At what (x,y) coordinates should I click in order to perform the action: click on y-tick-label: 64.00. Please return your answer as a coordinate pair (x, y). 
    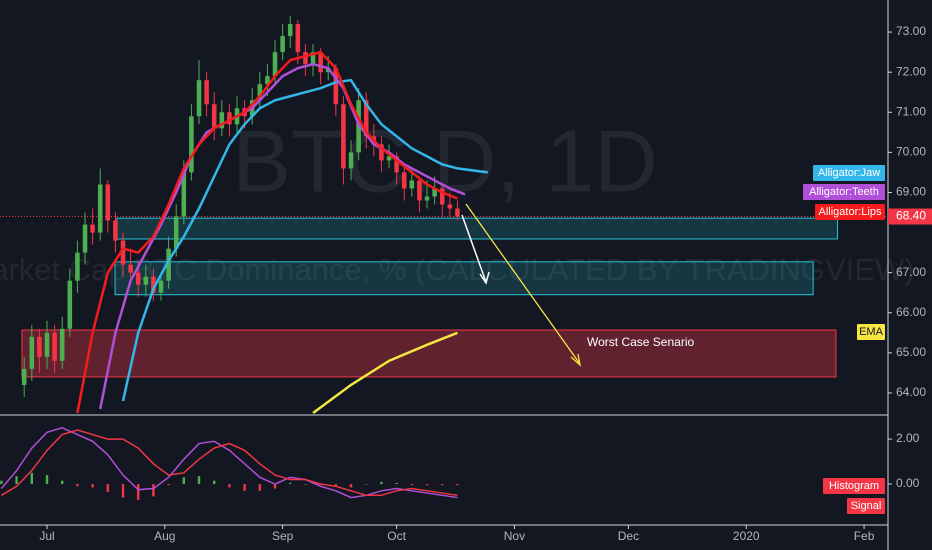
    Looking at the image, I should click on (911, 392).